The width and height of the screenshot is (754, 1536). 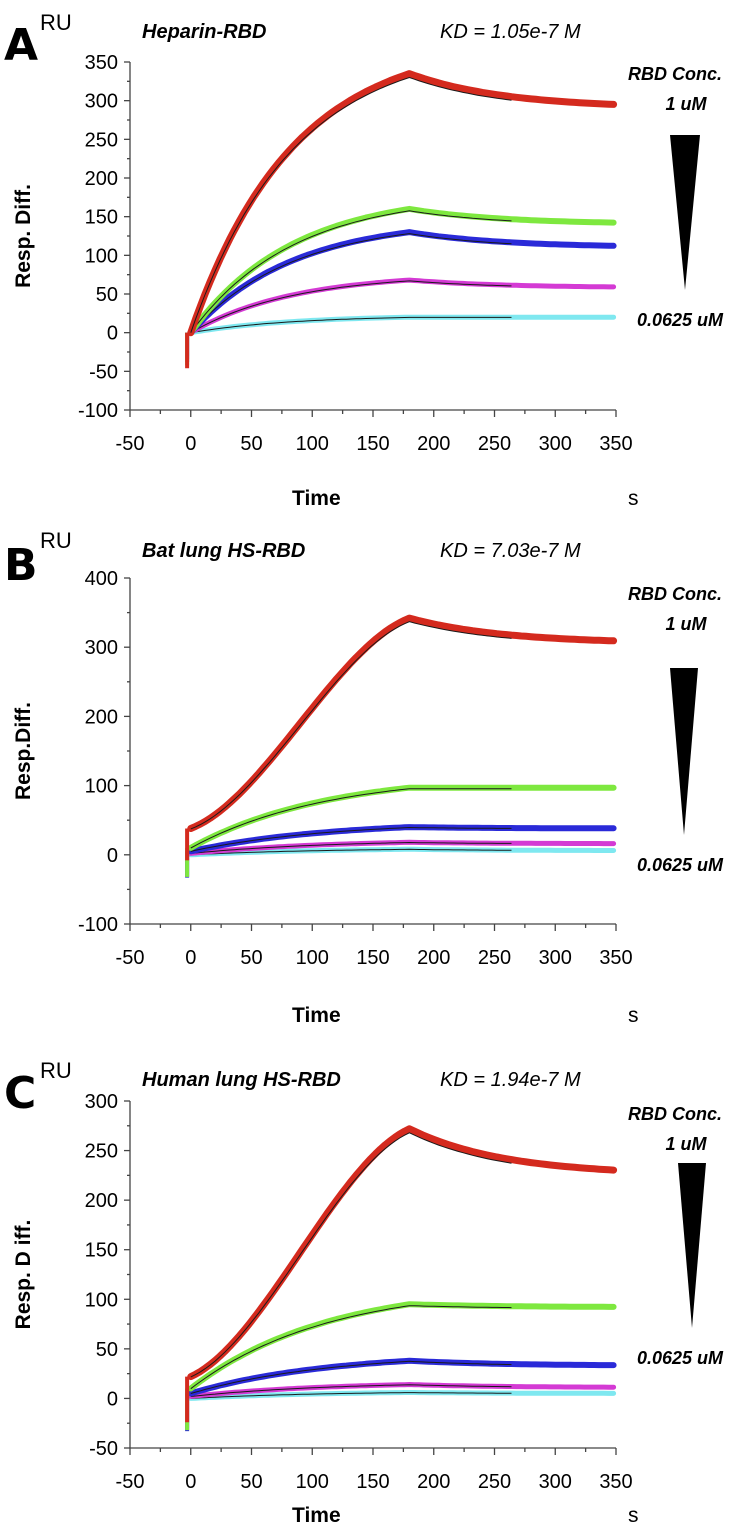 What do you see at coordinates (510, 551) in the screenshot?
I see `kd-value: KD = 7.03e-7 M` at bounding box center [510, 551].